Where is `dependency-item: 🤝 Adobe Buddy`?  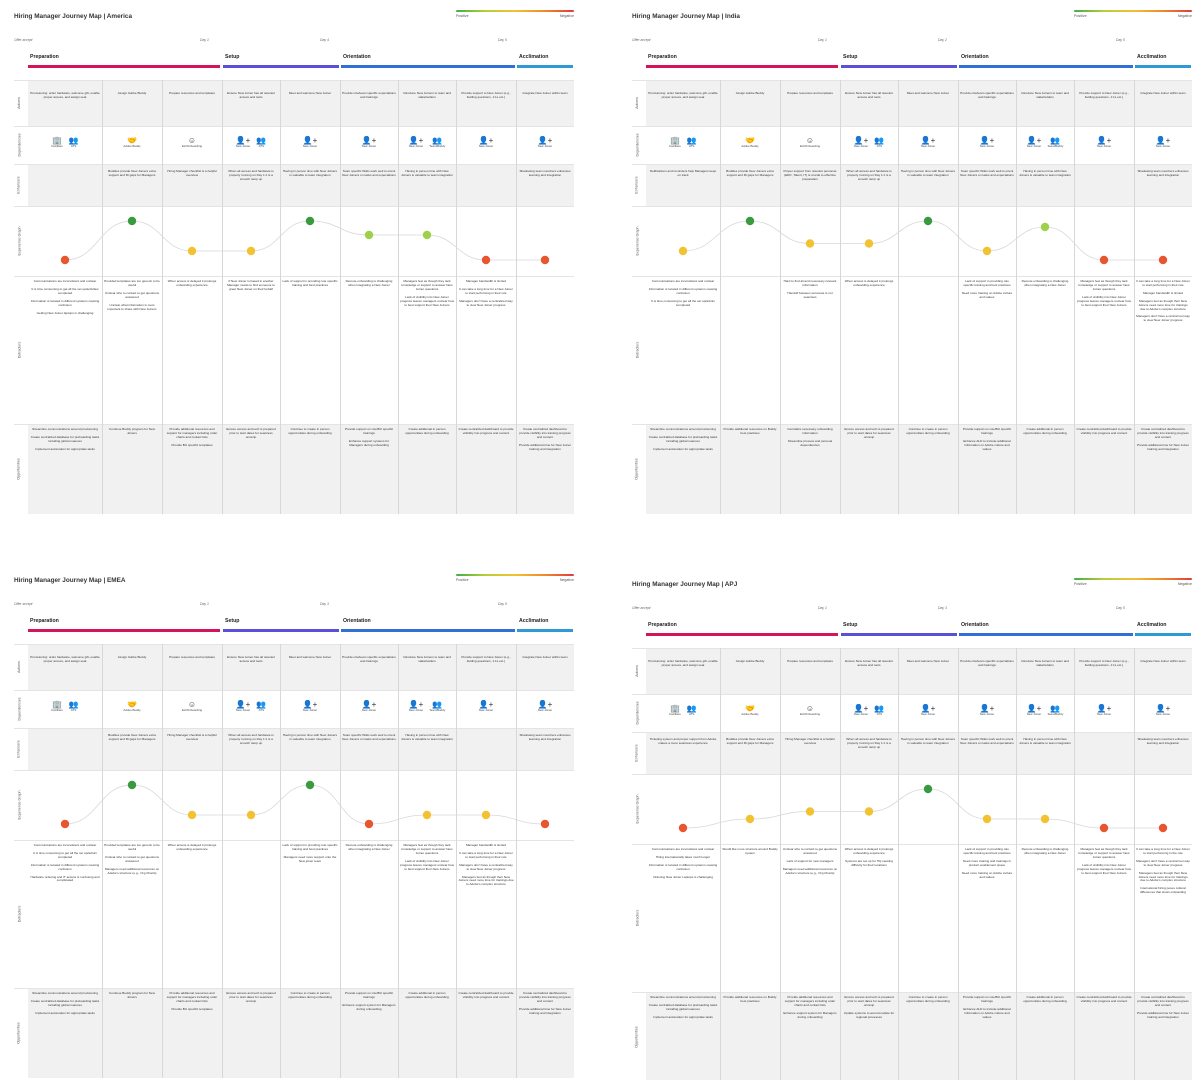 dependency-item: 🤝 Adobe Buddy is located at coordinates (131, 149).